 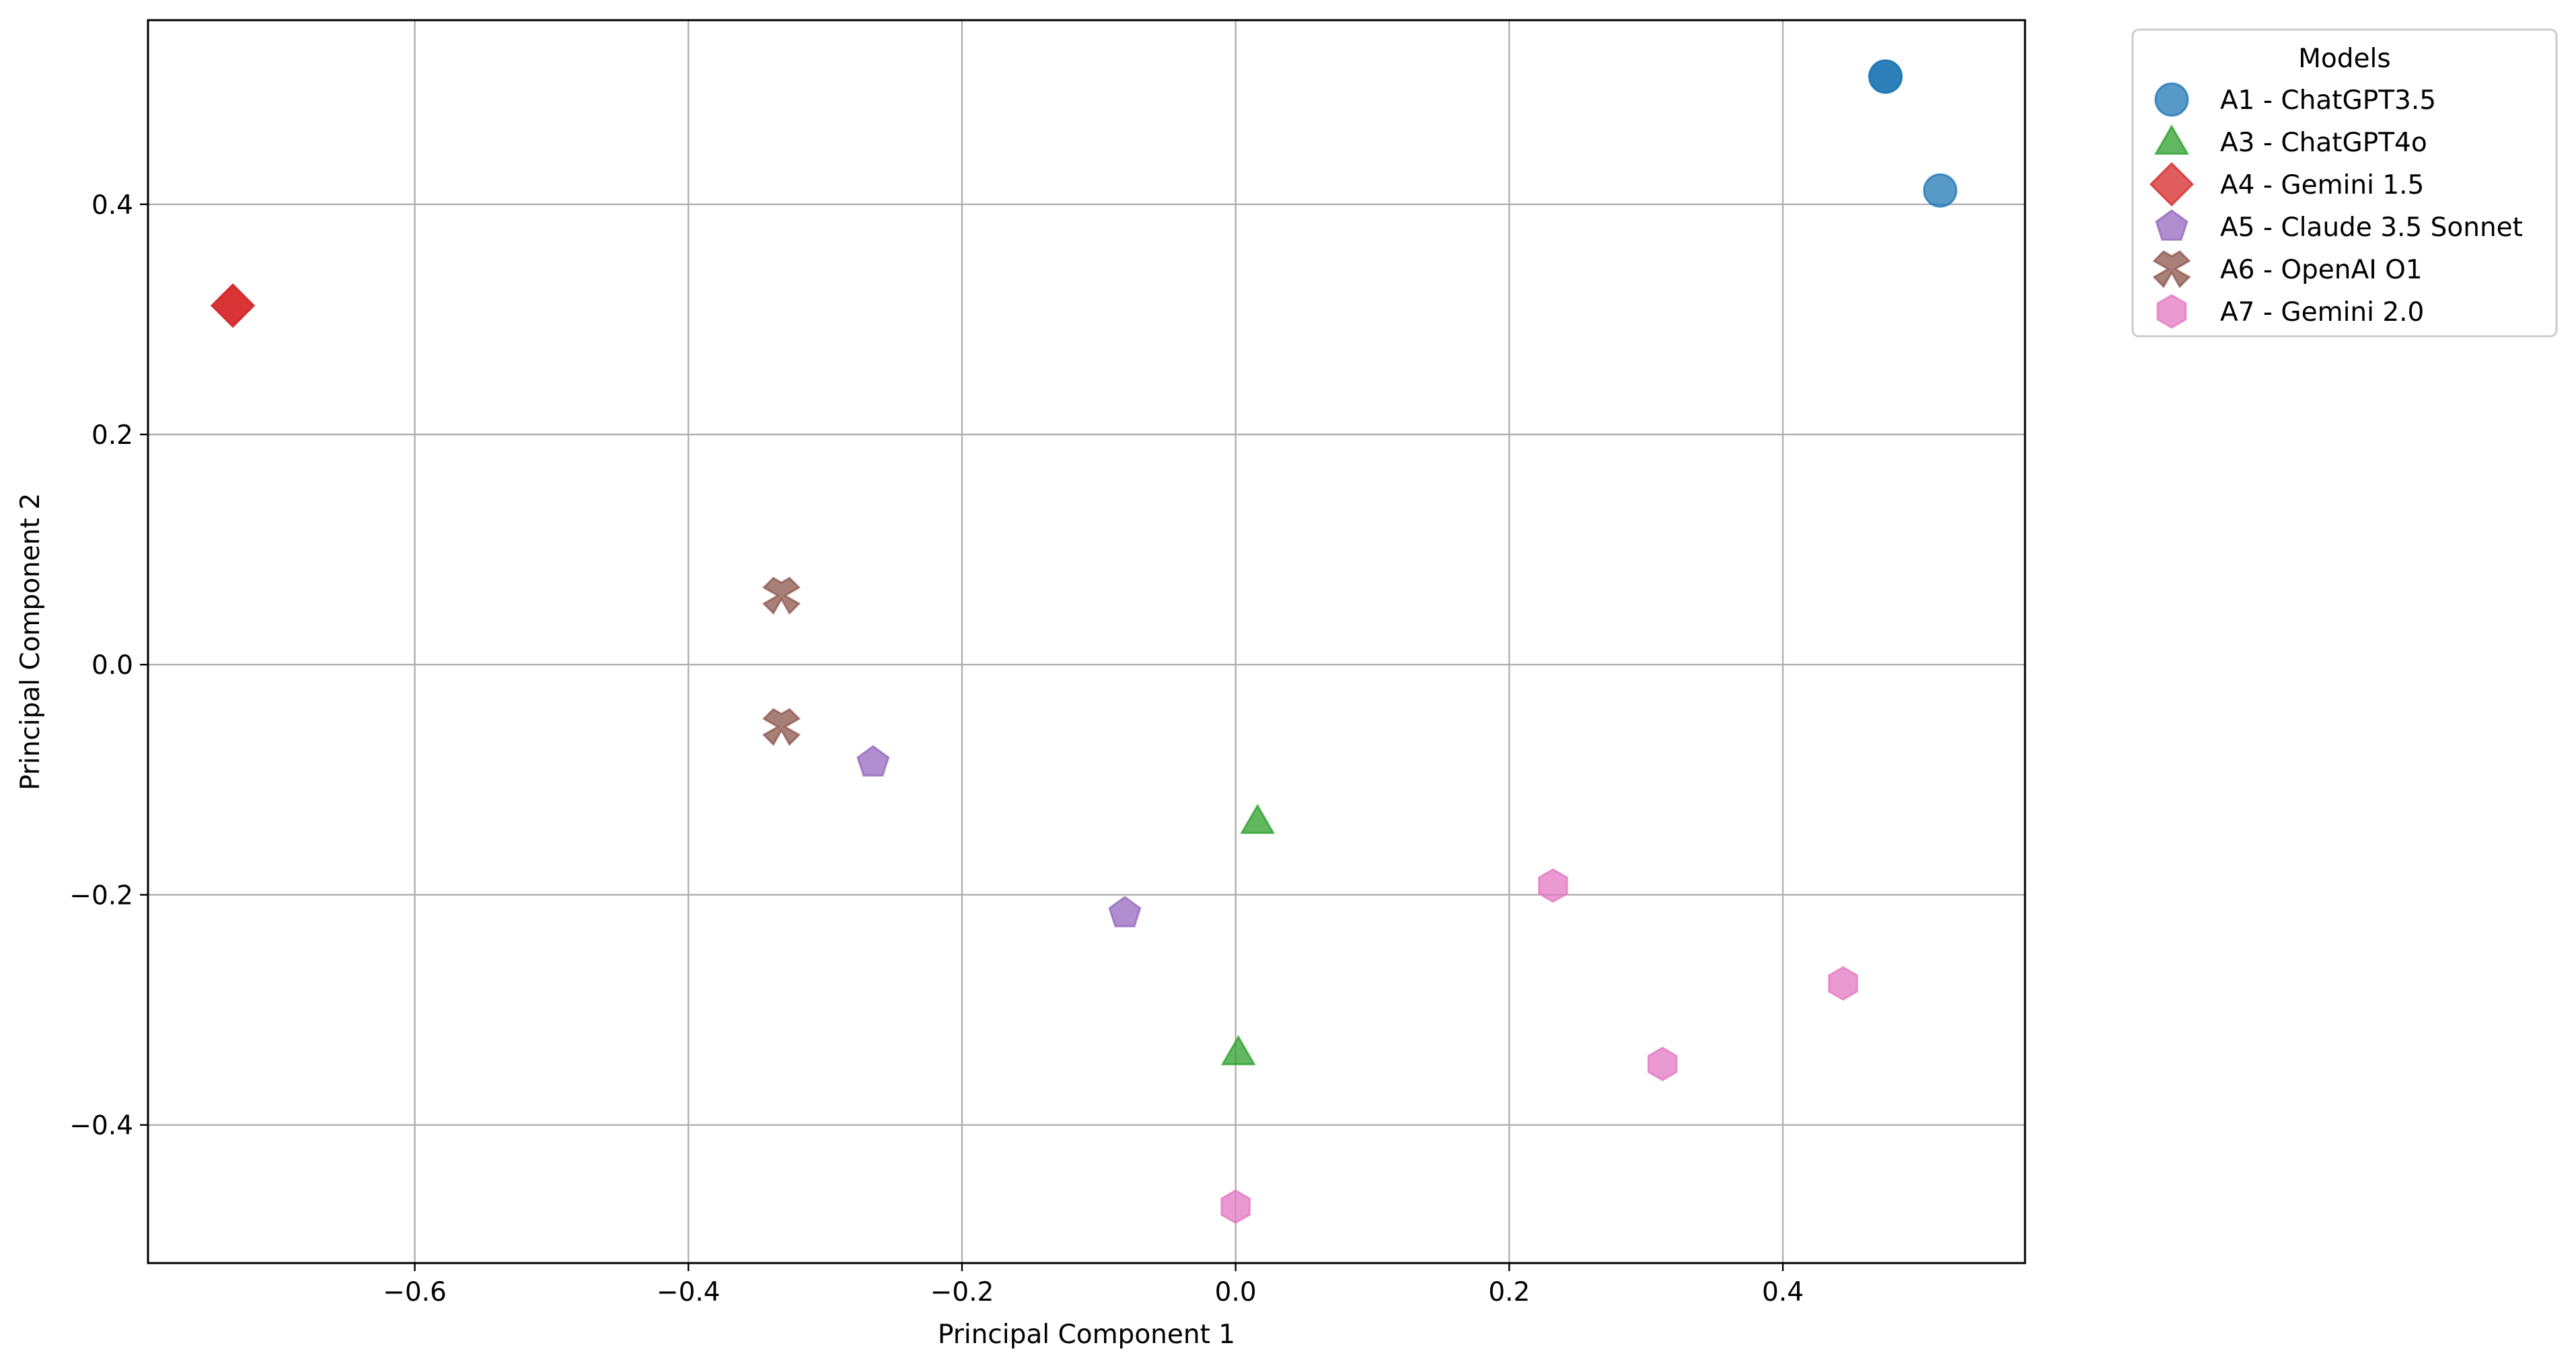 What do you see at coordinates (689, 1292) in the screenshot?
I see `x-tick-label: −0.4` at bounding box center [689, 1292].